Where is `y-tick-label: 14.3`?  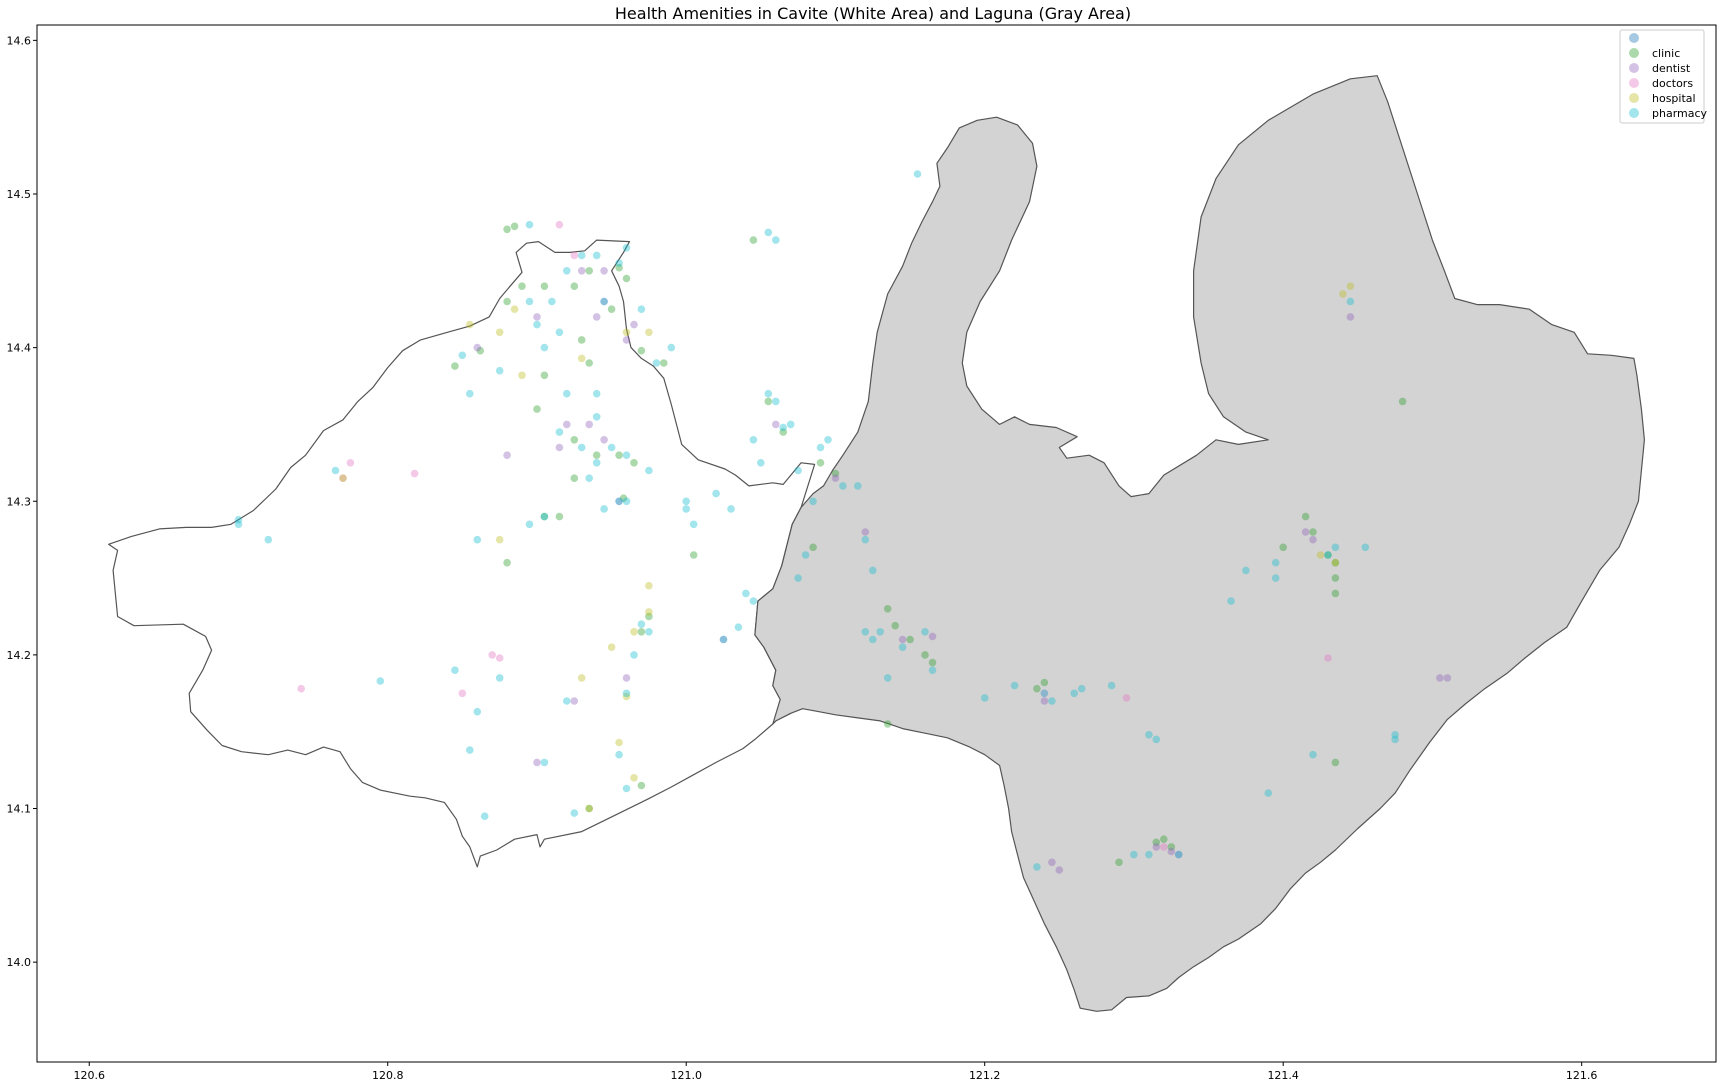
y-tick-label: 14.3 is located at coordinates (19, 501).